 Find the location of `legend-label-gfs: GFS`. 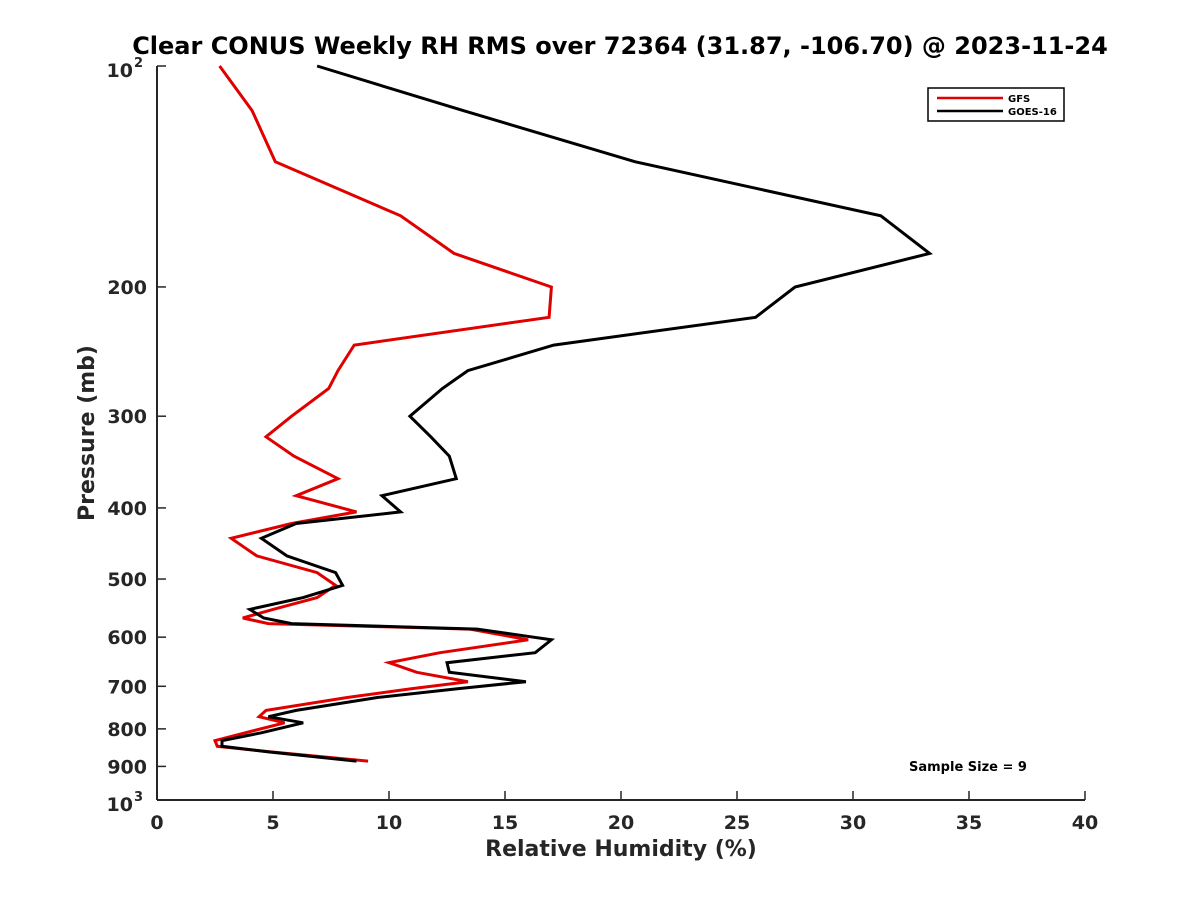

legend-label-gfs: GFS is located at coordinates (1019, 99).